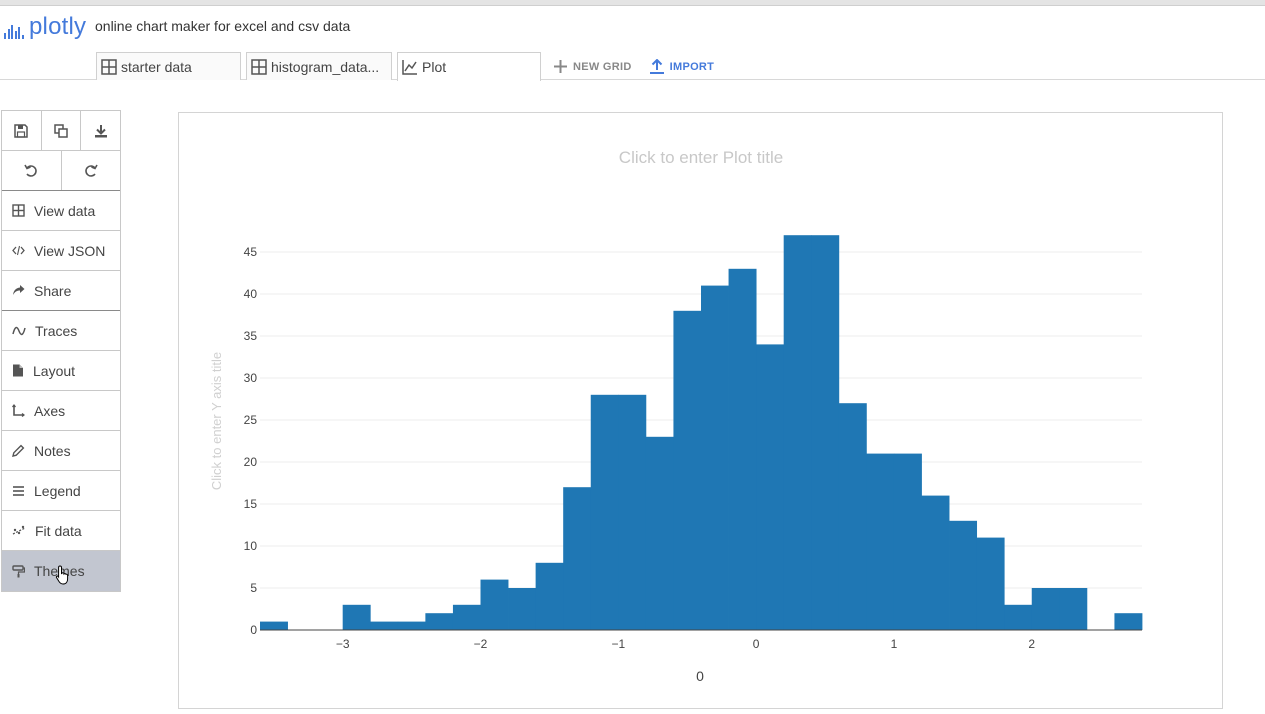 The height and width of the screenshot is (714, 1265). What do you see at coordinates (61, 331) in the screenshot?
I see `menu-traces: Traces` at bounding box center [61, 331].